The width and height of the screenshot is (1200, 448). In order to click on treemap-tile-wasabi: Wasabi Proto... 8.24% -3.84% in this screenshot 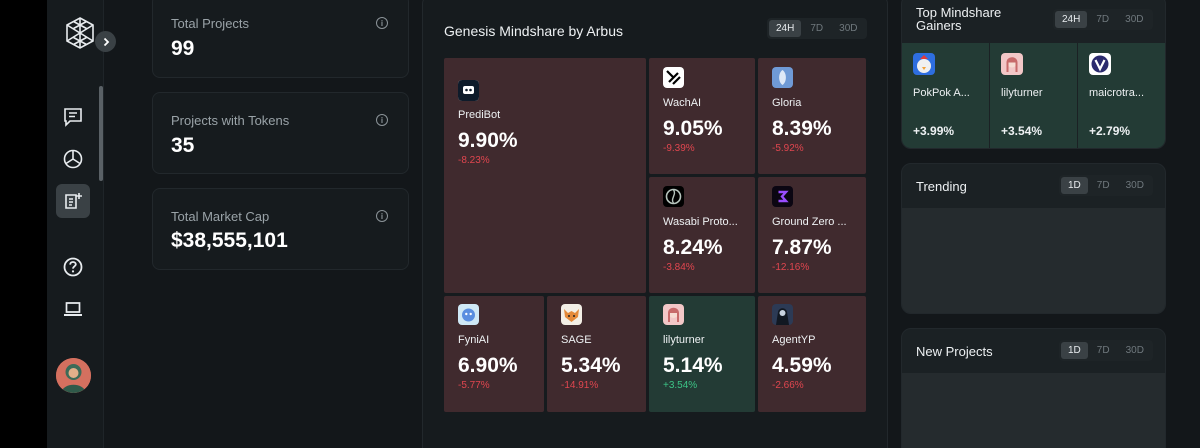, I will do `click(702, 235)`.